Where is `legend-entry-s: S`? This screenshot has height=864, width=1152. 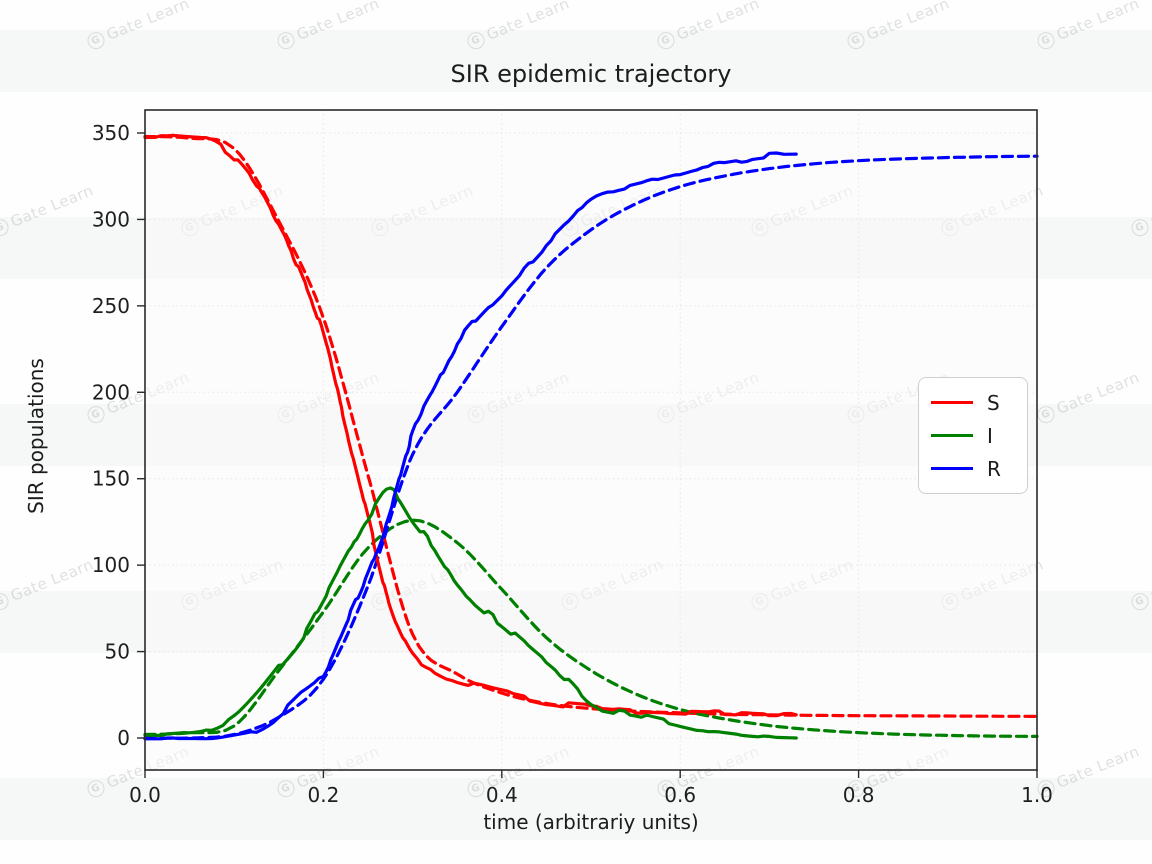
legend-entry-s: S is located at coordinates (973, 403).